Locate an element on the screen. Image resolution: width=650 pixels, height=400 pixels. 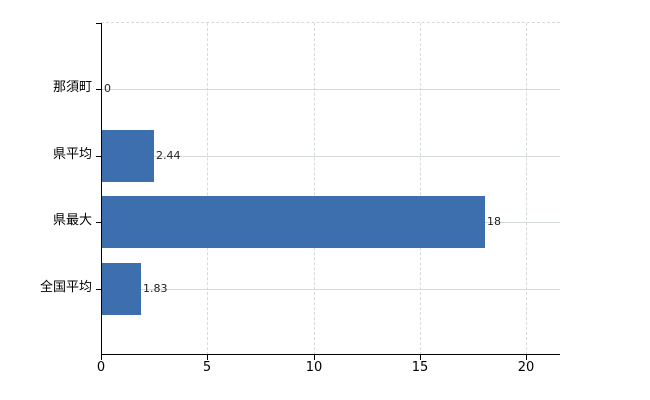
bar-全国平均 is located at coordinates (121, 289).